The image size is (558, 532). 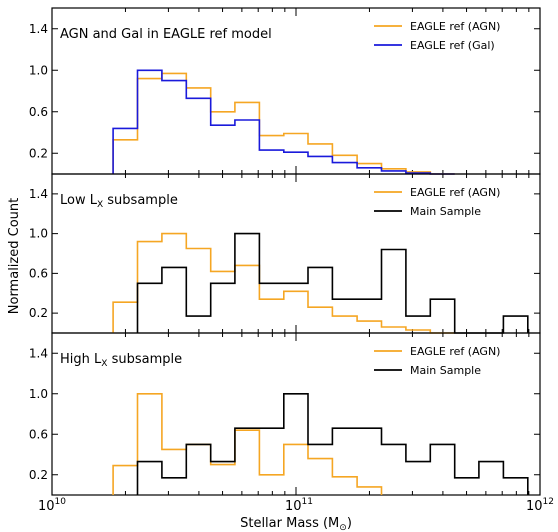 What do you see at coordinates (14, 256) in the screenshot?
I see `y-axis-label: Normalized Count` at bounding box center [14, 256].